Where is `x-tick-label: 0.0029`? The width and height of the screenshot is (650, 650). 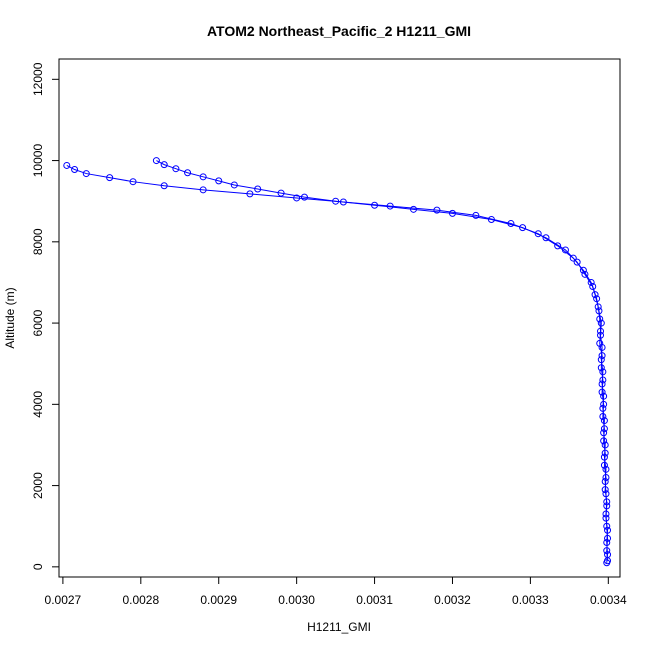
x-tick-label: 0.0029 is located at coordinates (218, 600).